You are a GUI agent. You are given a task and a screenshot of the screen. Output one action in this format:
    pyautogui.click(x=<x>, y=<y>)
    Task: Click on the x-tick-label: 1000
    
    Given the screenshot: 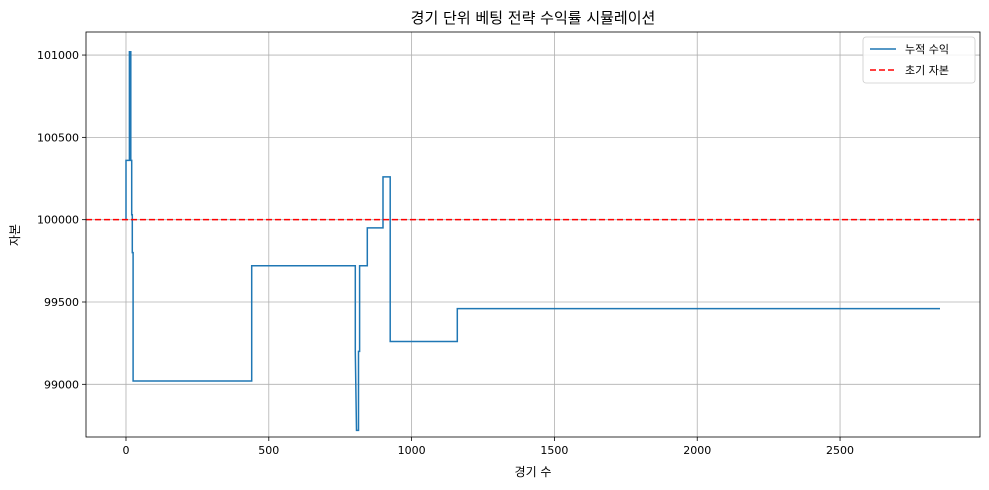 What is the action you would take?
    pyautogui.click(x=412, y=450)
    